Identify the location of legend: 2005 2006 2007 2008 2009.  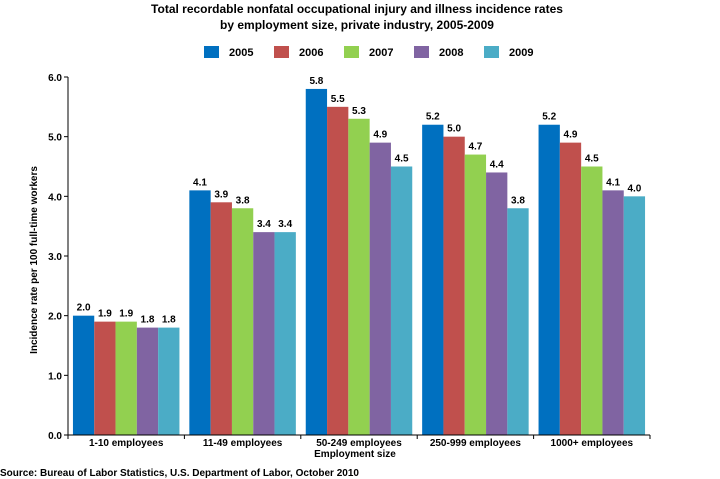
(368, 52).